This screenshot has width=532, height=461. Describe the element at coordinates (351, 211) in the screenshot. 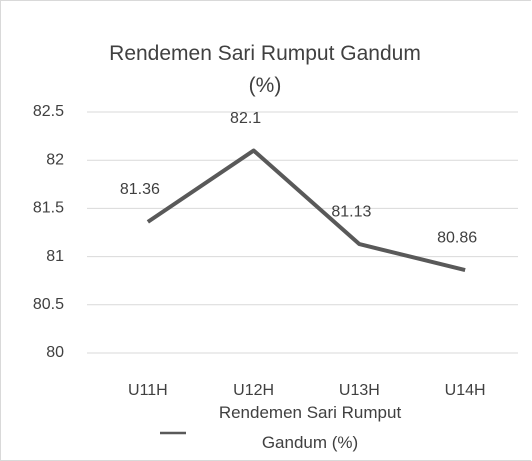

I see `data-label: 81.13` at that location.